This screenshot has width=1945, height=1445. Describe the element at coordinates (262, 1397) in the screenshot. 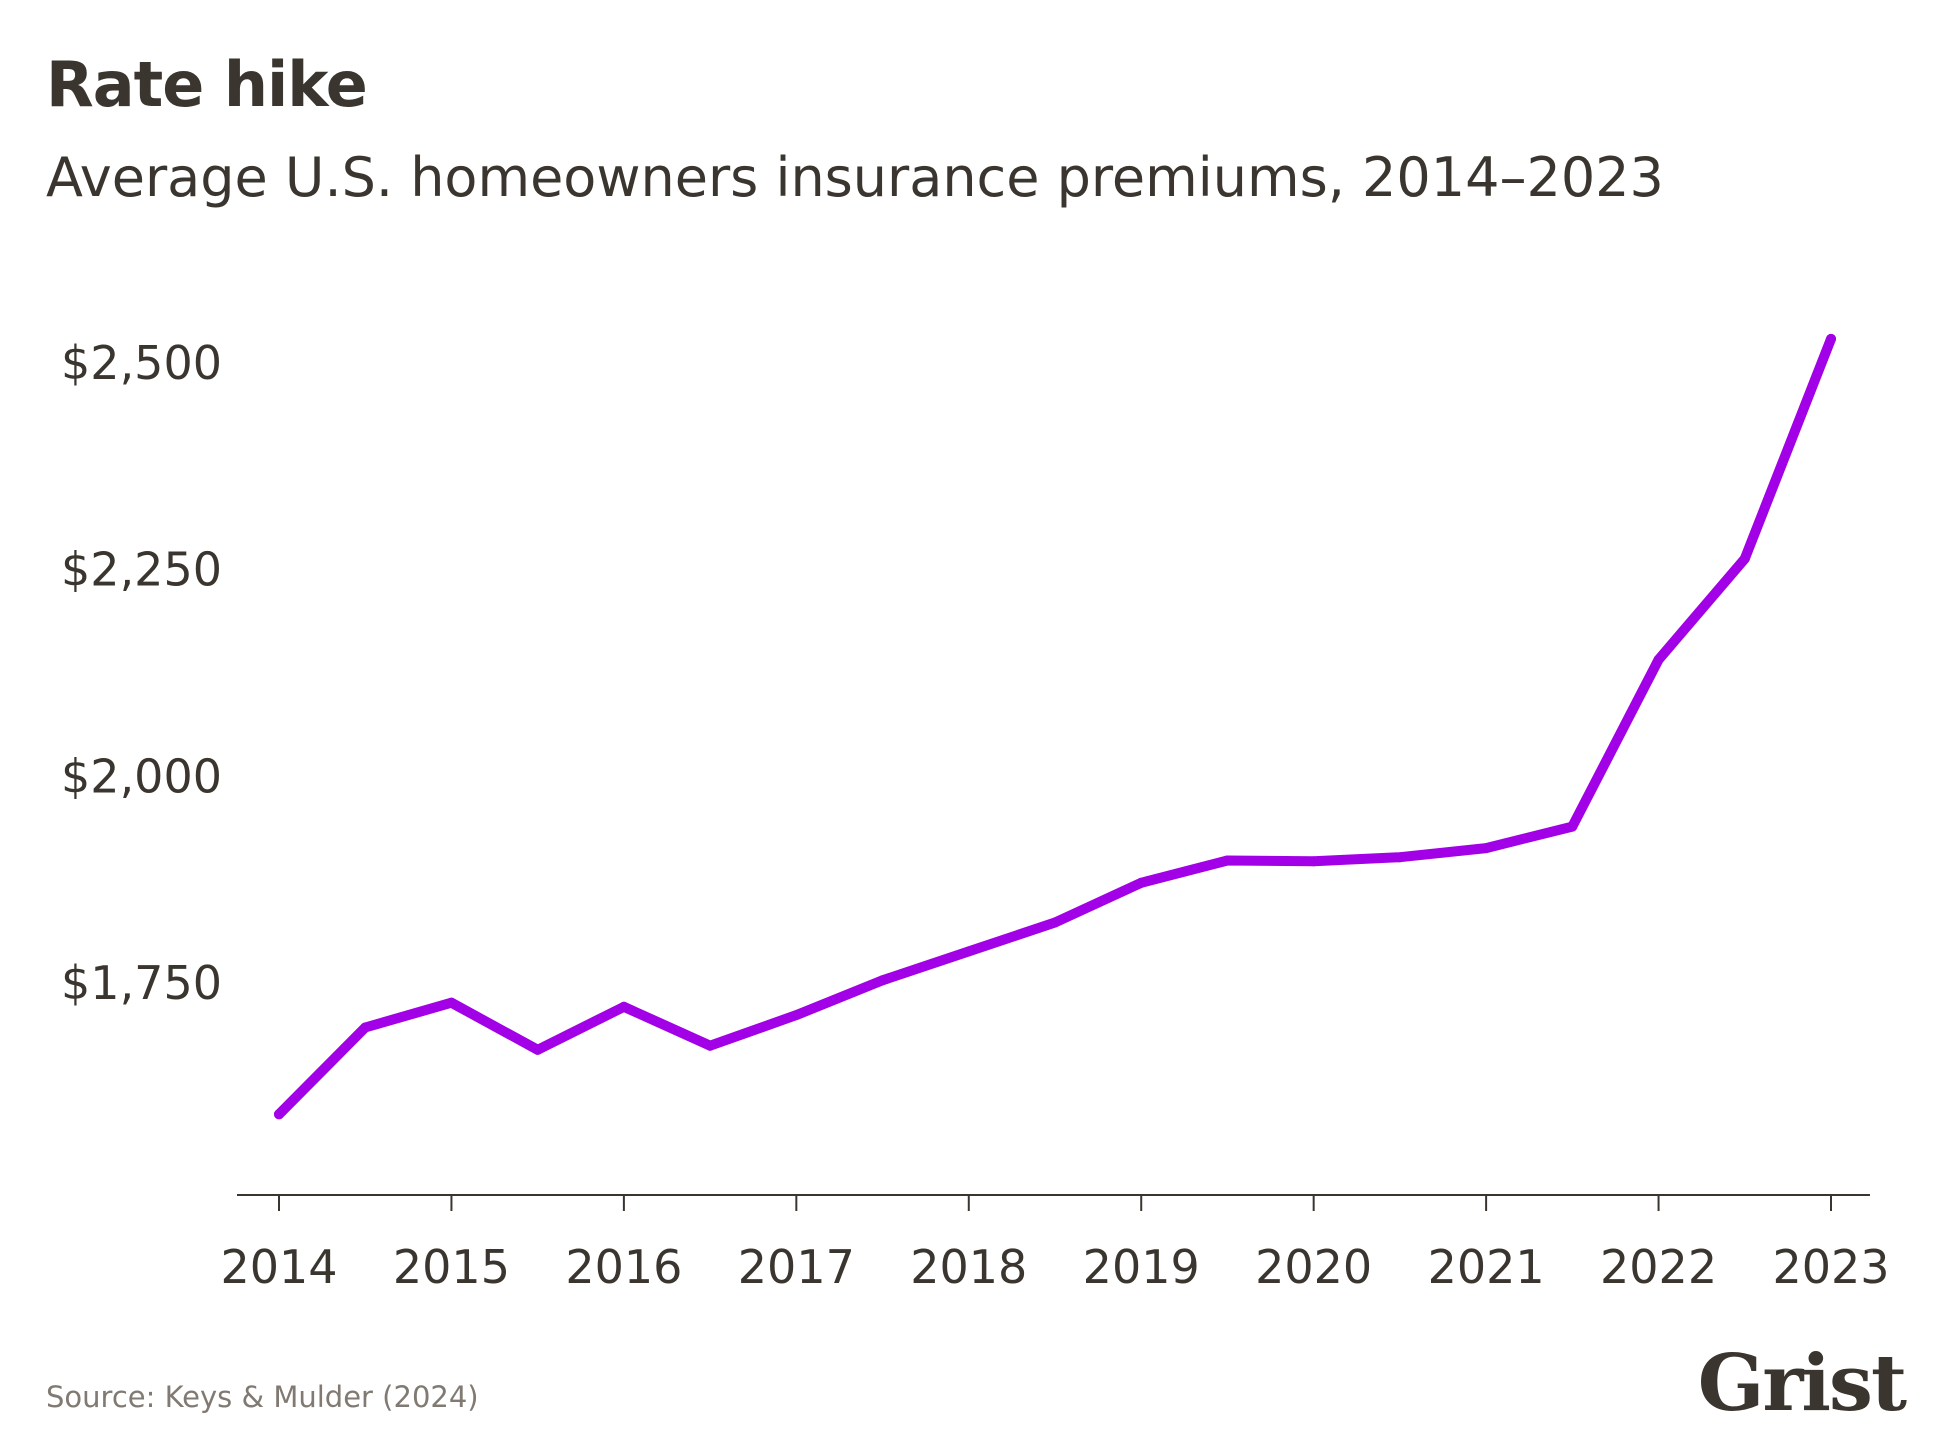

I see `source-note: Source: Keys & Mulder (2024)` at that location.